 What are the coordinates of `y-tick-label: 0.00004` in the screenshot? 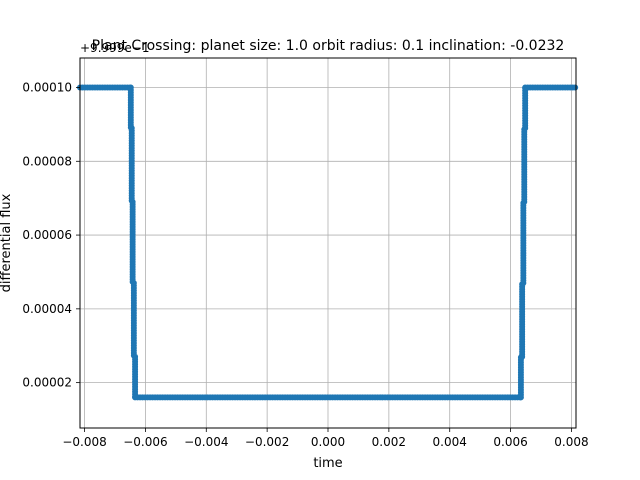 It's located at (47, 309).